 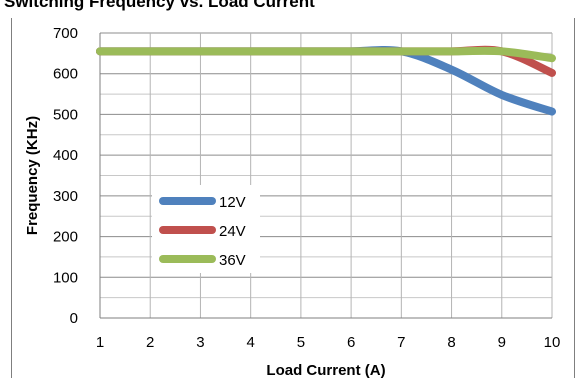 I want to click on x-tick-label: 7, so click(x=401, y=342).